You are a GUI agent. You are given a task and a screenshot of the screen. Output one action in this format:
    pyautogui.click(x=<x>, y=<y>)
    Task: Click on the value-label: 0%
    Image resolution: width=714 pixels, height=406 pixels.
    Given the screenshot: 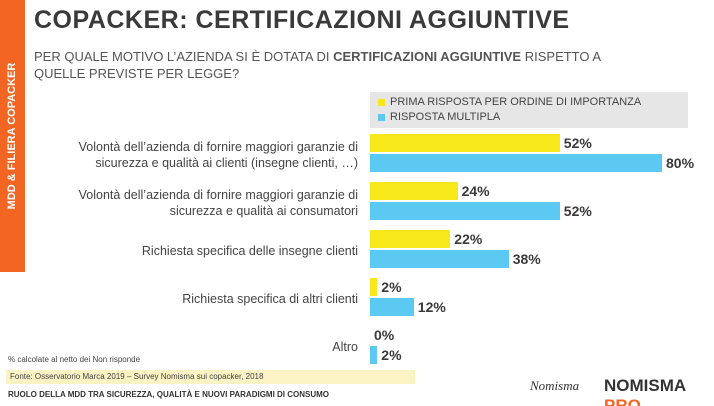 What is the action you would take?
    pyautogui.click(x=384, y=335)
    